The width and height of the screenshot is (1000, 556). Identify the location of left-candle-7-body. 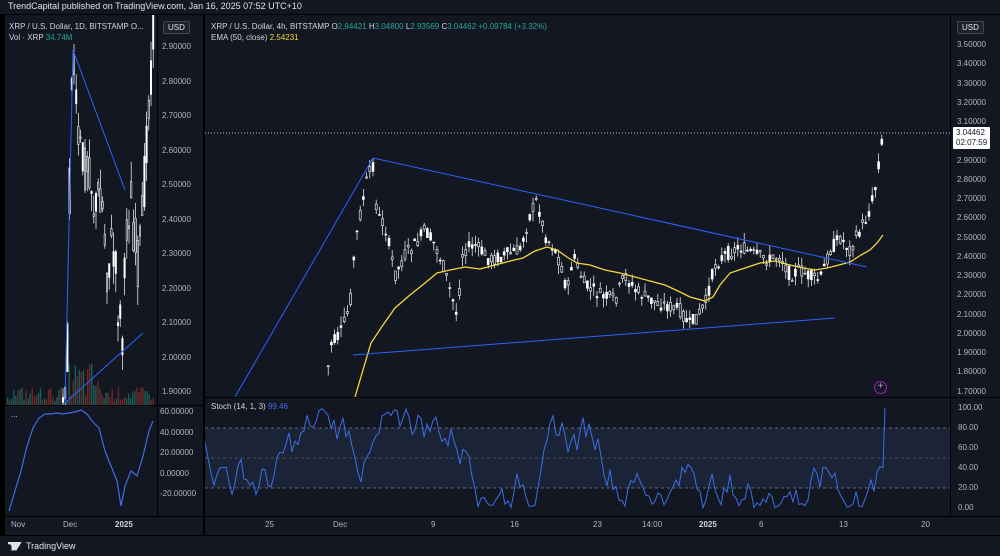
(78, 135).